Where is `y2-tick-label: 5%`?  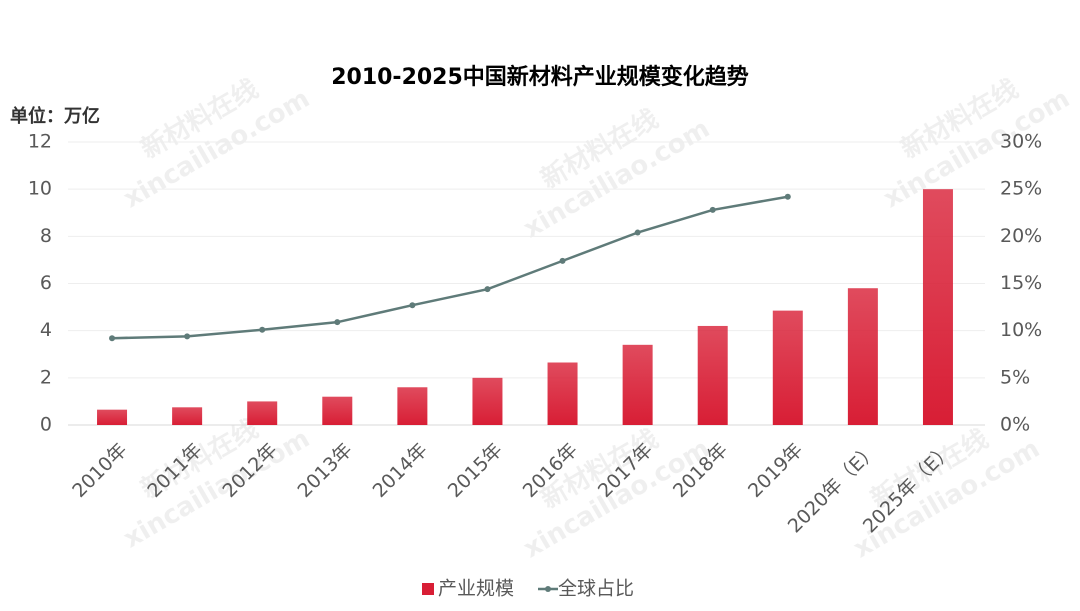 y2-tick-label: 5% is located at coordinates (1015, 377).